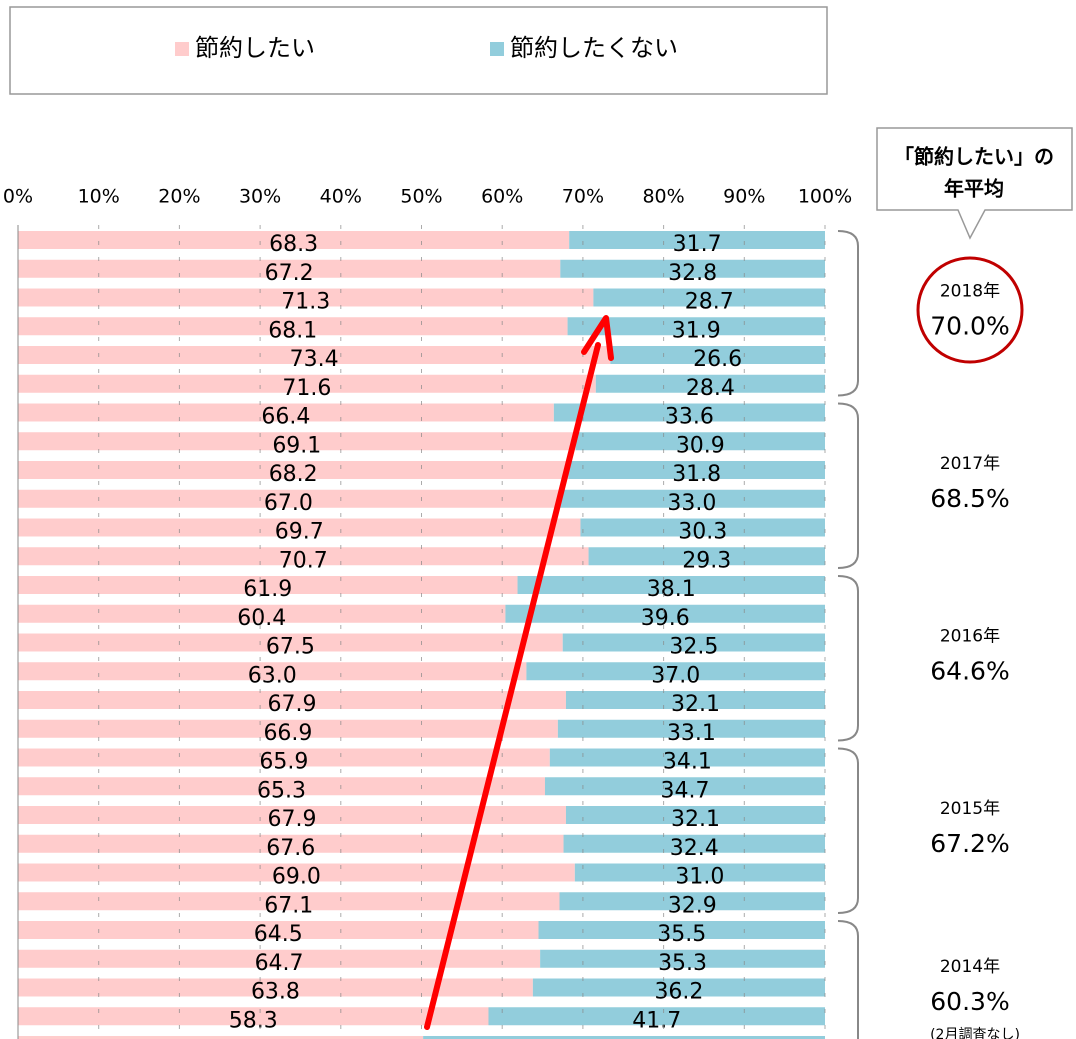 This screenshot has height=1039, width=1076. What do you see at coordinates (293, 474) in the screenshot?
I see `value-label: 68.2` at bounding box center [293, 474].